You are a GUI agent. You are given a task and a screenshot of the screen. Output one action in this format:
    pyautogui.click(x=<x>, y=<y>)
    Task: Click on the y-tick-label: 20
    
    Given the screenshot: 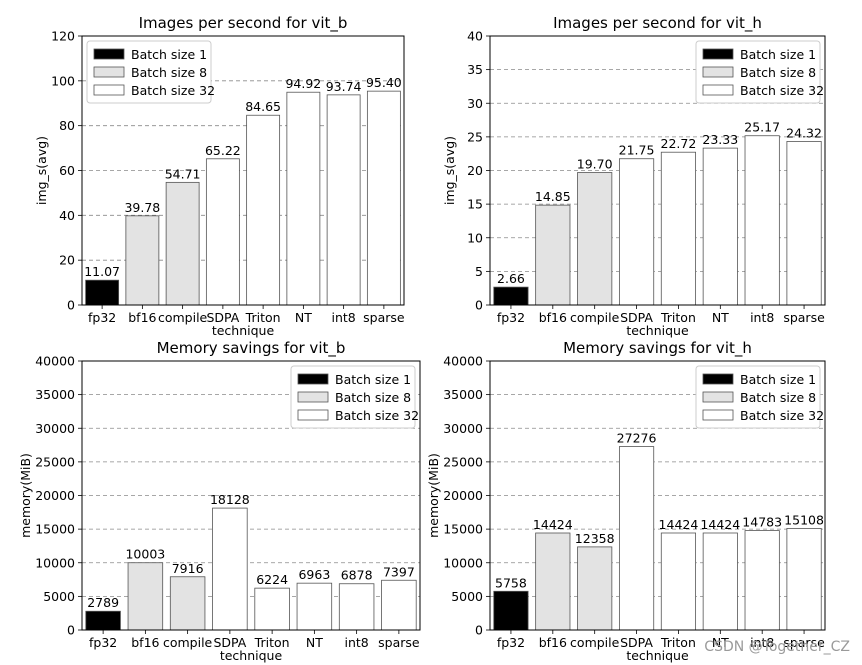 What is the action you would take?
    pyautogui.click(x=475, y=170)
    